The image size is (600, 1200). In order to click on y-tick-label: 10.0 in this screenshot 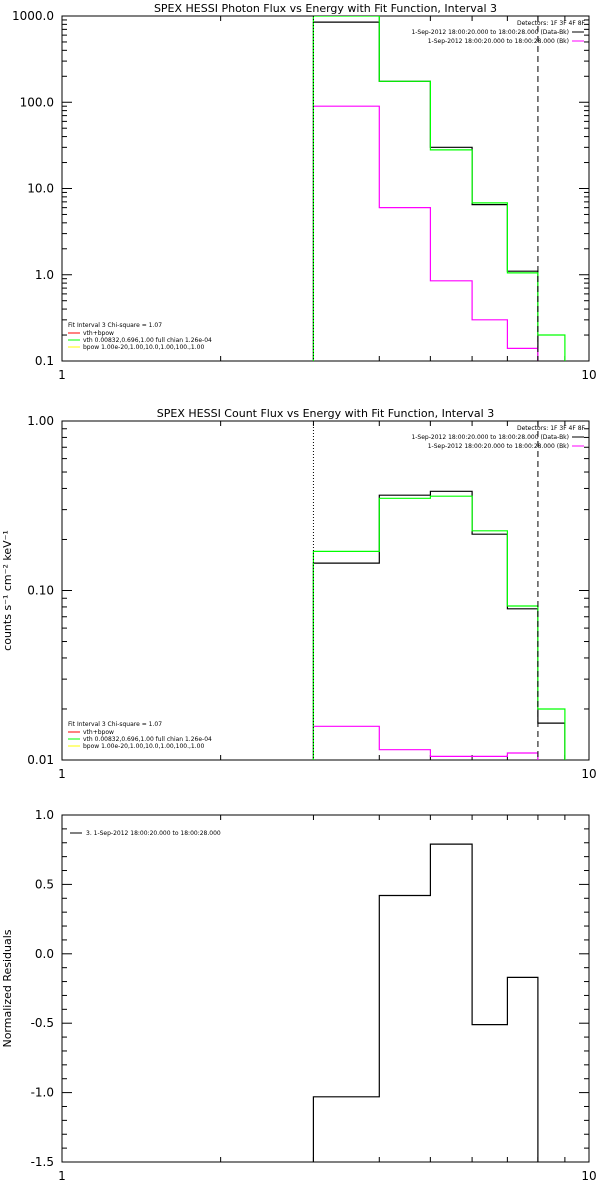, I will do `click(40, 189)`.